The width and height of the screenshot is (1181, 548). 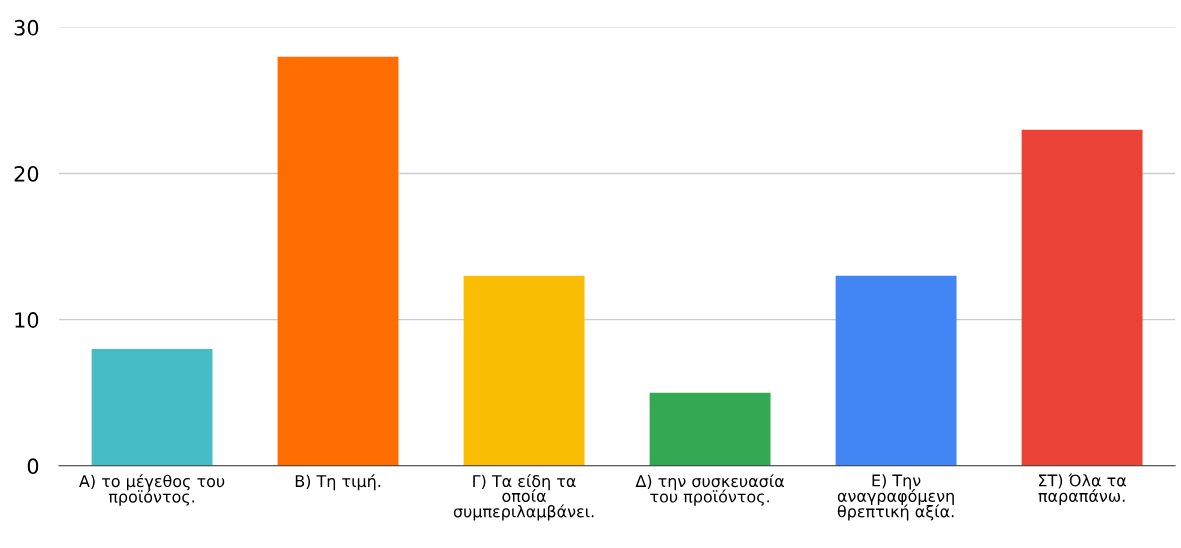 What do you see at coordinates (27, 320) in the screenshot?
I see `y-tick-label: 10` at bounding box center [27, 320].